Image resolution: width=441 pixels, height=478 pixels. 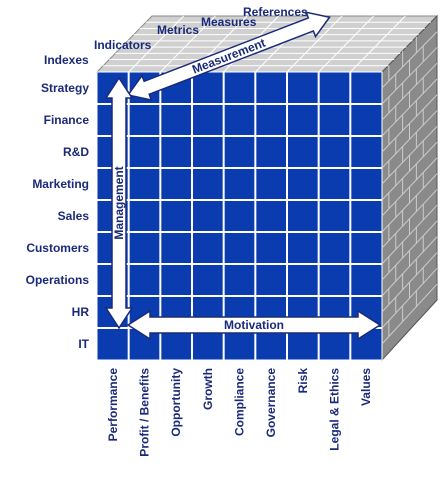 I want to click on indicators-label: Indicators, so click(x=123, y=45).